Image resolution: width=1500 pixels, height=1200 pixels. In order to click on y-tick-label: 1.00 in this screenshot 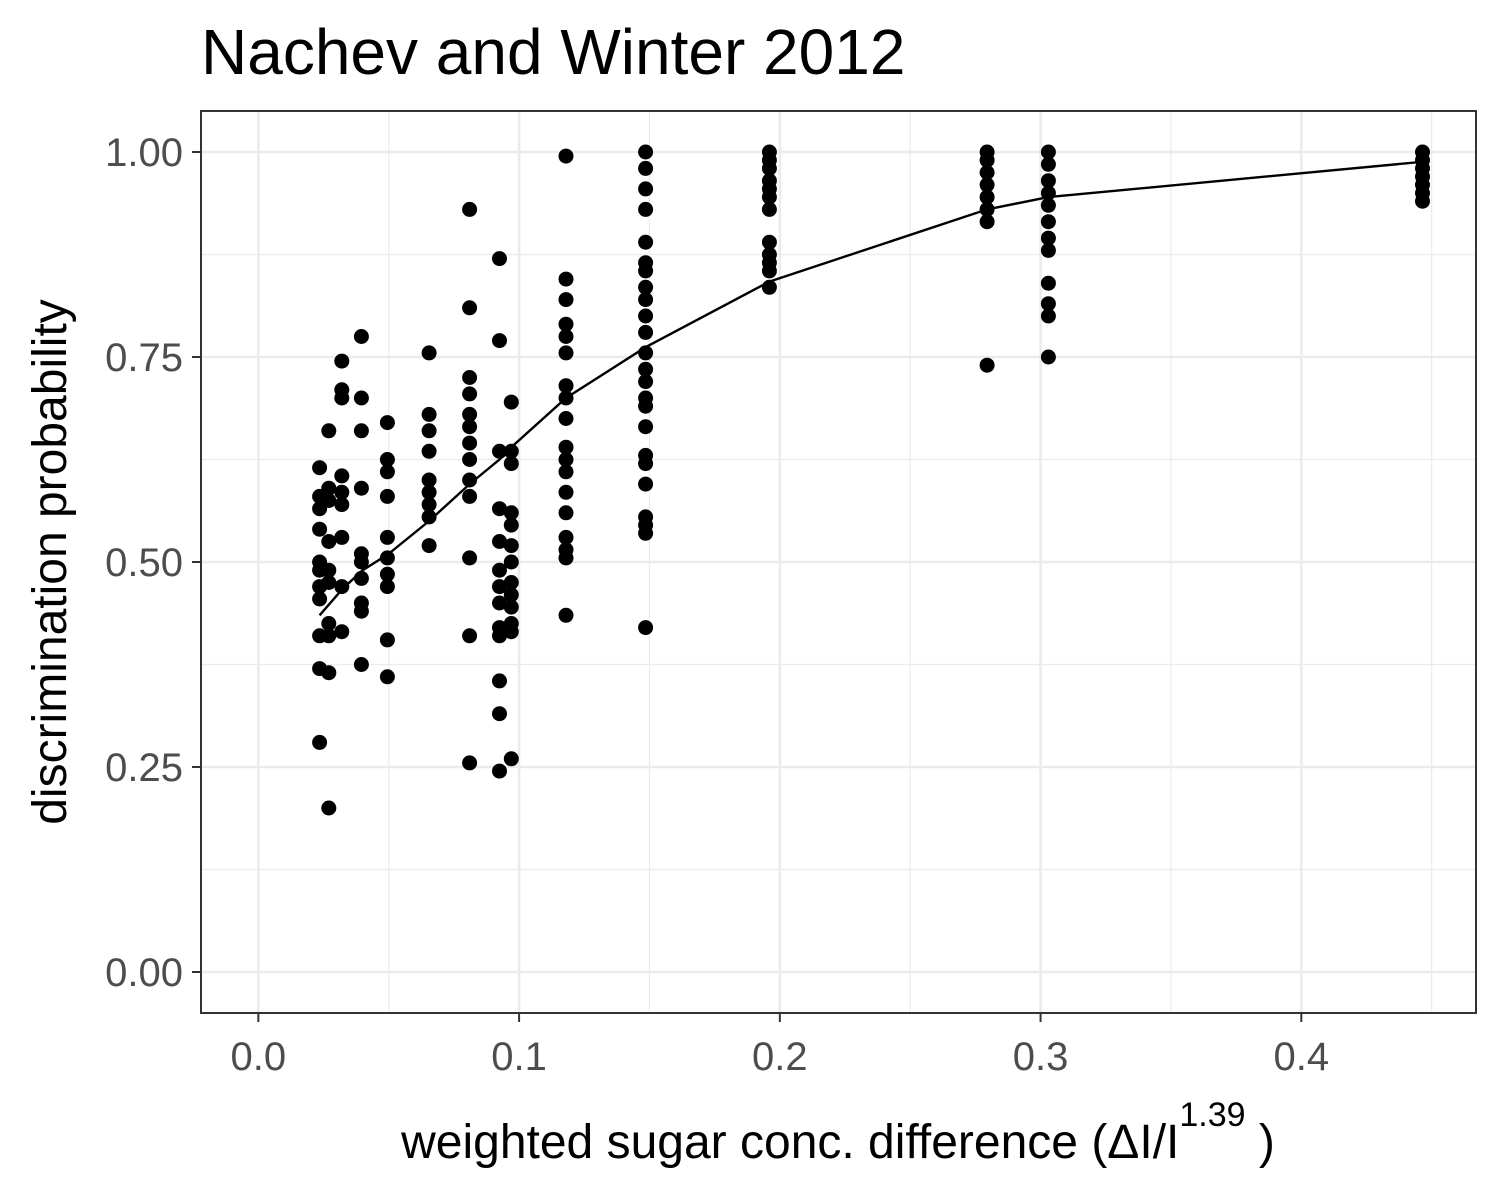, I will do `click(144, 153)`.